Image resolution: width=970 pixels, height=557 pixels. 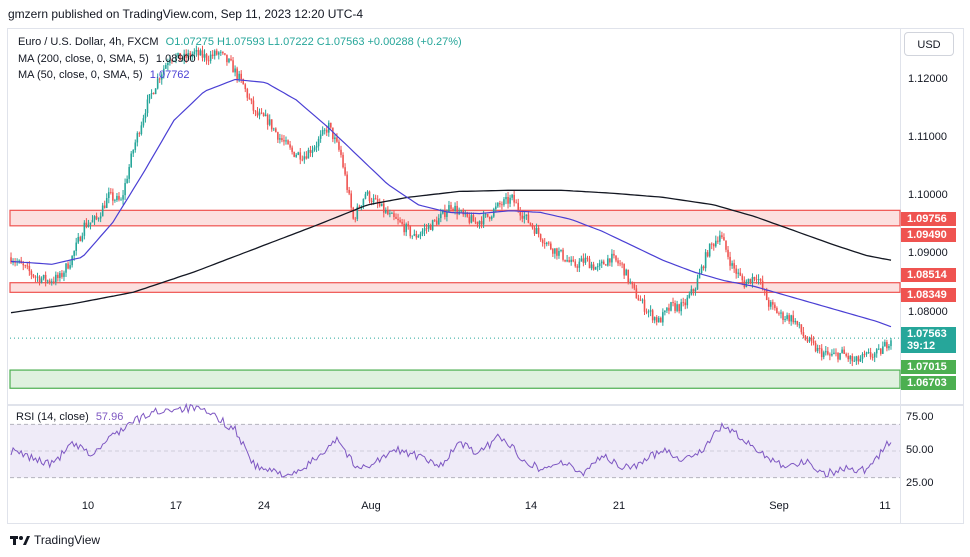 I want to click on rsi-band, so click(x=455, y=451).